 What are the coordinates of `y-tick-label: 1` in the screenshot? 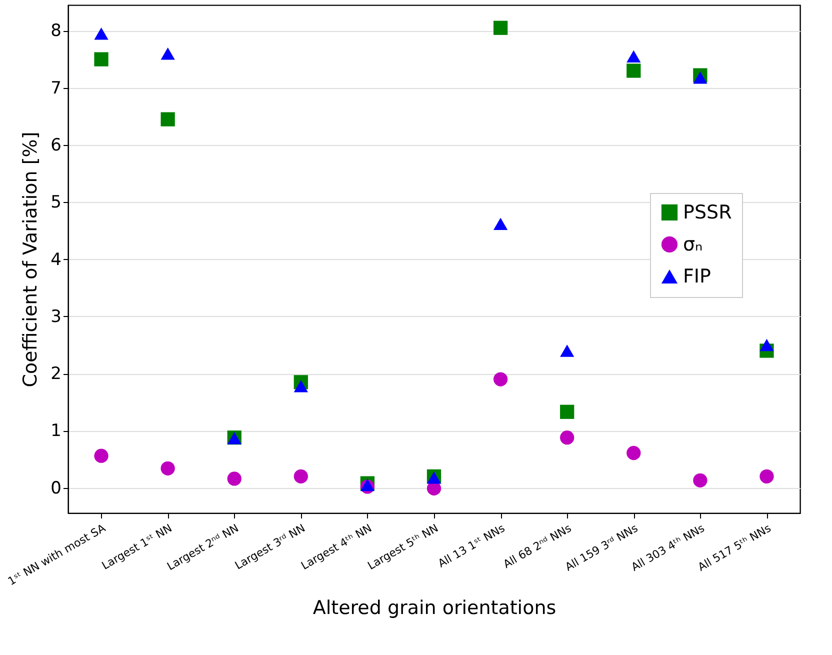 It's located at (56, 431).